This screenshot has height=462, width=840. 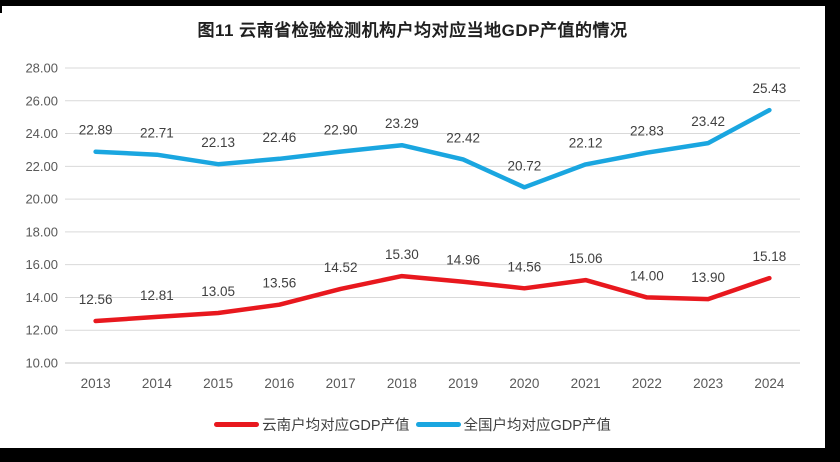 I want to click on svg-text: 2021, so click(x=586, y=383).